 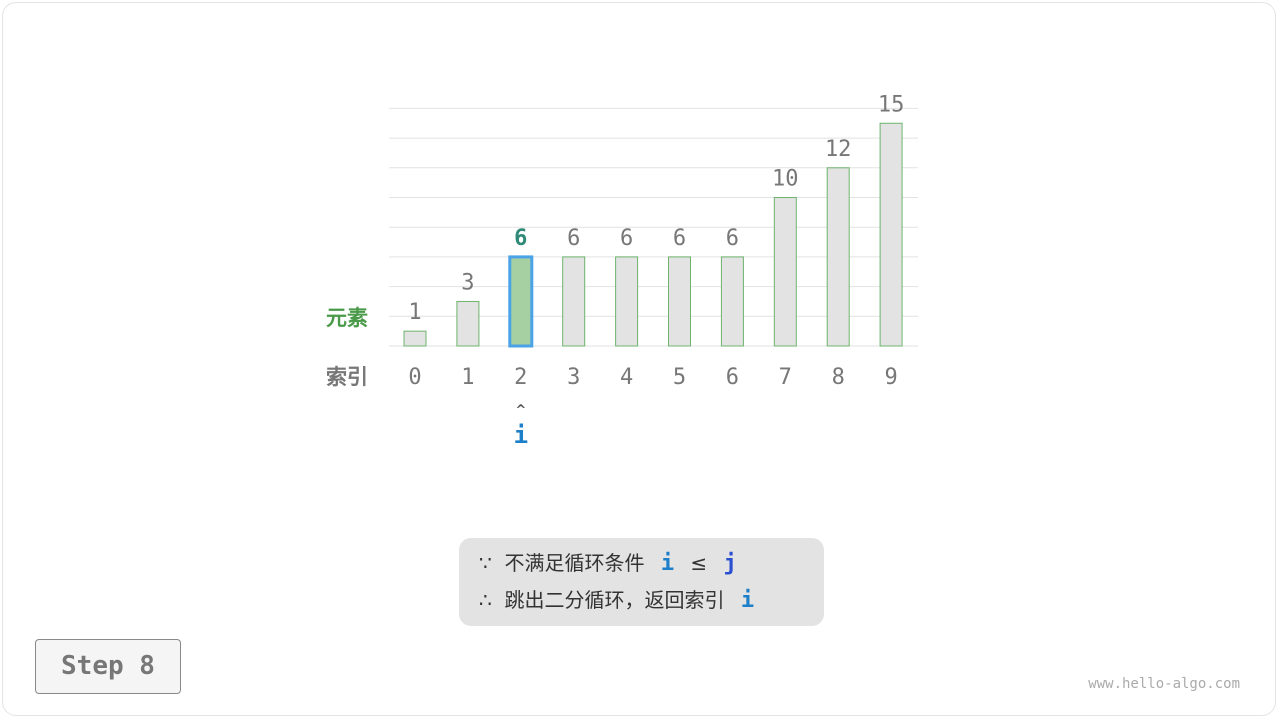 What do you see at coordinates (467, 377) in the screenshot?
I see `index-tick-label: 1` at bounding box center [467, 377].